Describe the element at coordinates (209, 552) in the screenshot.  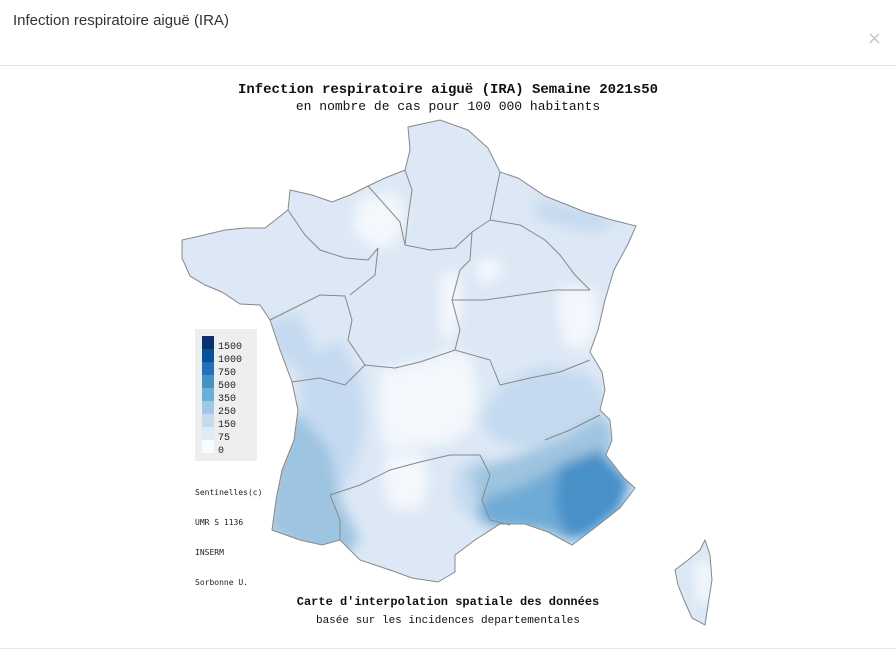
I see `credit-line: INSERM` at that location.